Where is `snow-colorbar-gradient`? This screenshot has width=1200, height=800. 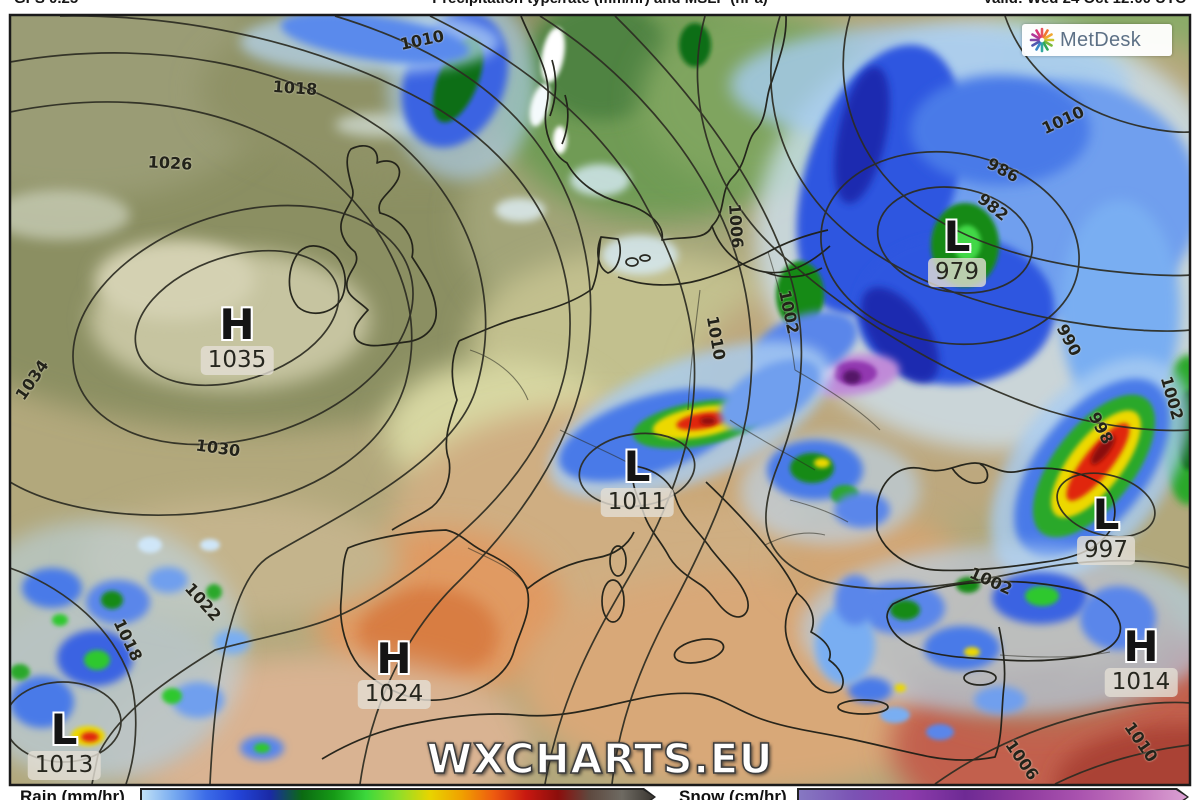
snow-colorbar-gradient is located at coordinates (993, 795).